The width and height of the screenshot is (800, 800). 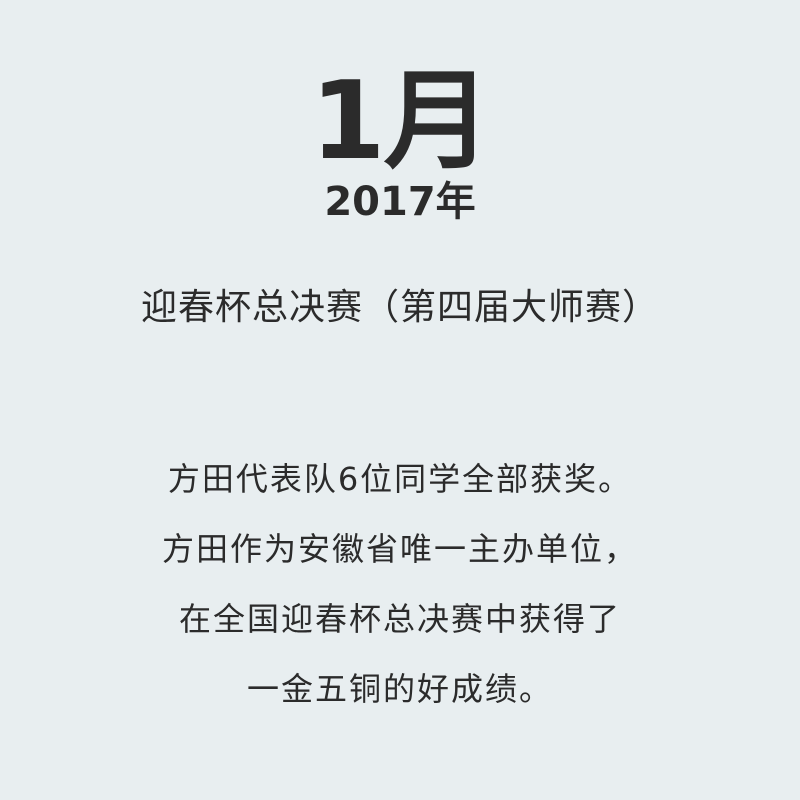 I want to click on description-line: 方田作为安徽省唯一主办单位，, so click(x=399, y=549).